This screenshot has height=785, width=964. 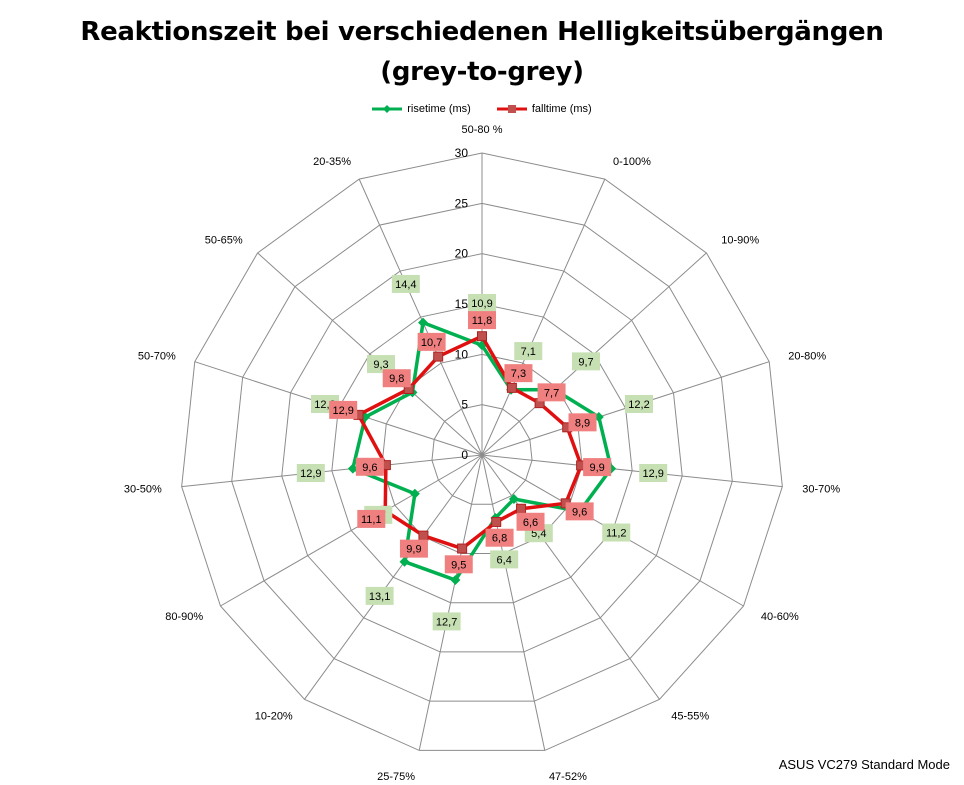 What do you see at coordinates (380, 365) in the screenshot?
I see `data-label-risetime: 9,3` at bounding box center [380, 365].